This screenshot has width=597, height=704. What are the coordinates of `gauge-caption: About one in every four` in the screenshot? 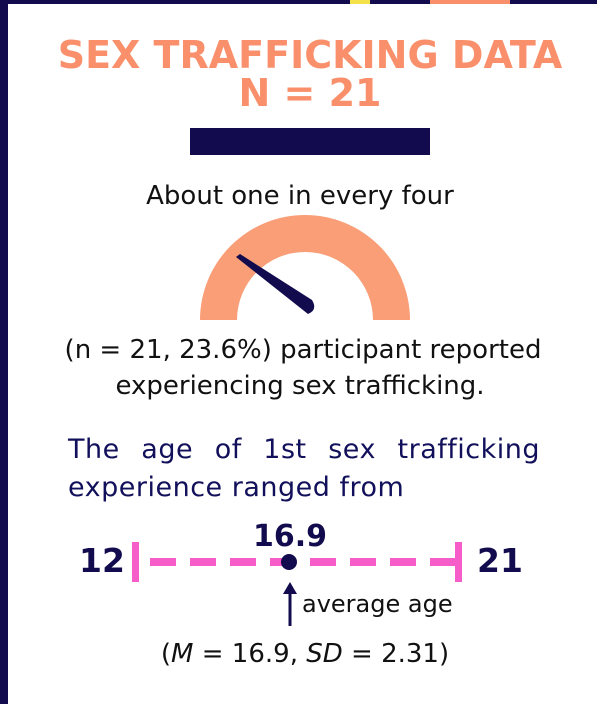 It's located at (300, 196).